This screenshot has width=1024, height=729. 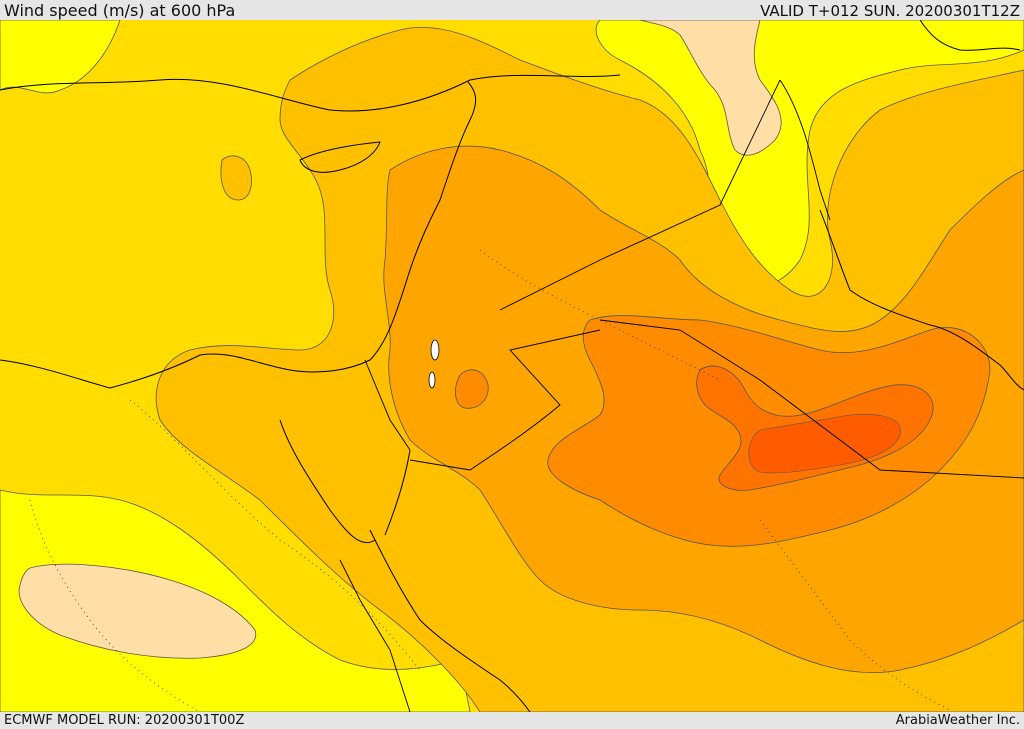 What do you see at coordinates (921, 300) in the screenshot?
I see `coastline-persian-gulf` at bounding box center [921, 300].